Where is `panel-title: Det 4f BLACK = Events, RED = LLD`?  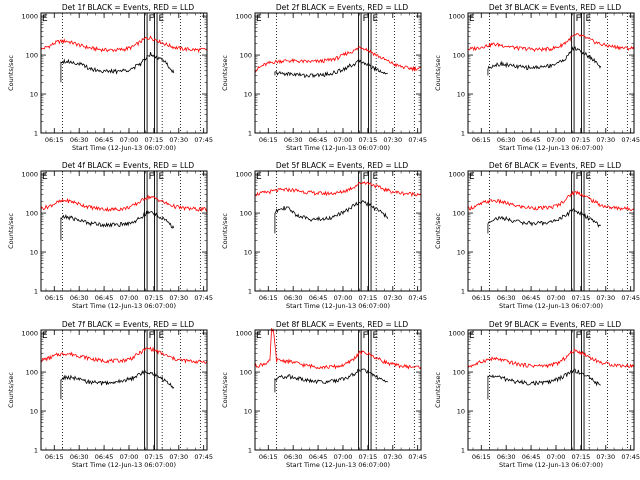 panel-title: Det 4f BLACK = Events, RED = LLD is located at coordinates (128, 165).